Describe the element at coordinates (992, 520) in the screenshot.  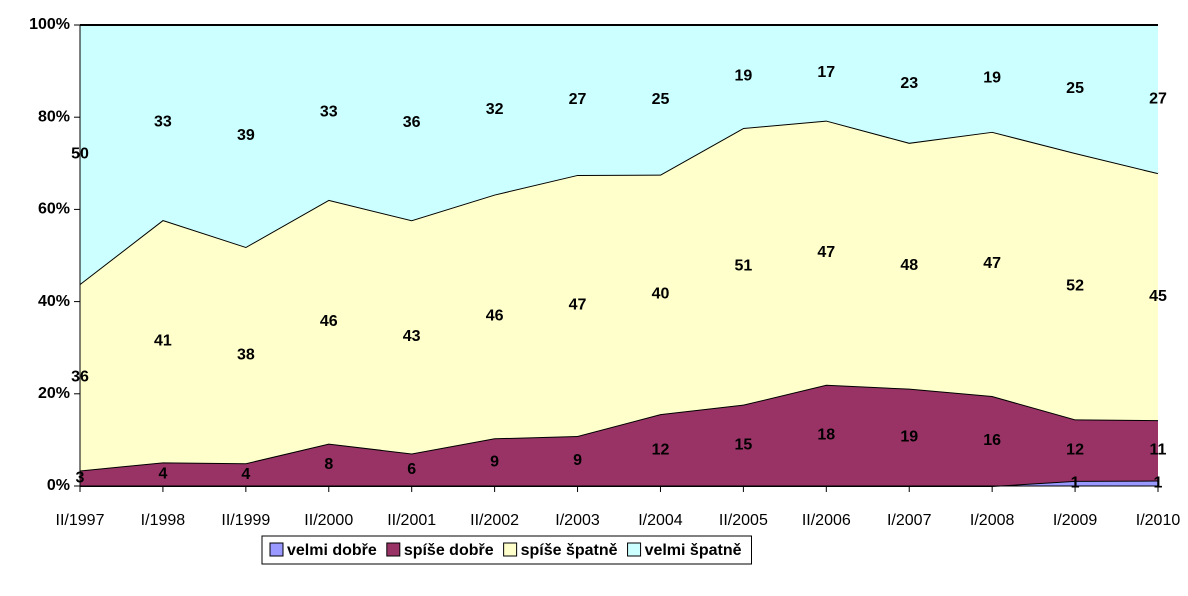
I see `x-tick-label: I/2008` at that location.